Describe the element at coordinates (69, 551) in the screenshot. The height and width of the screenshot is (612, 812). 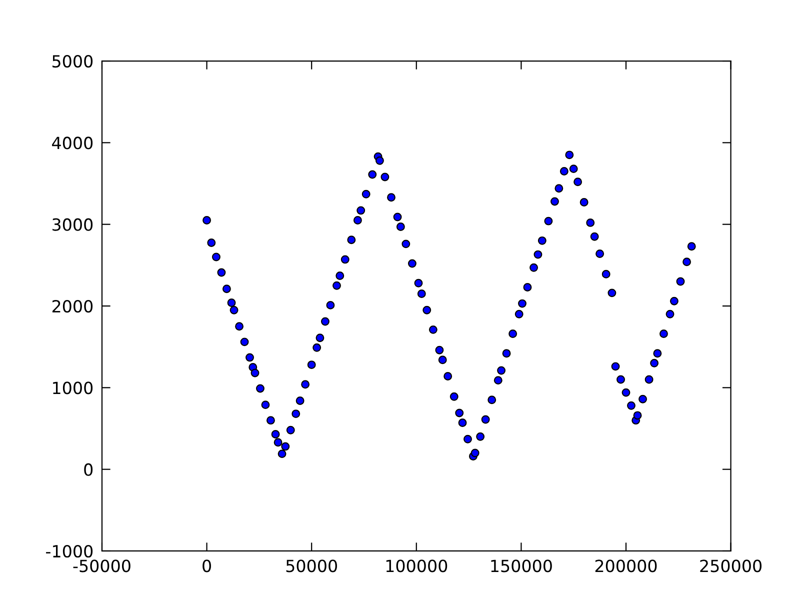
I see `y-tick-label: -1000` at that location.